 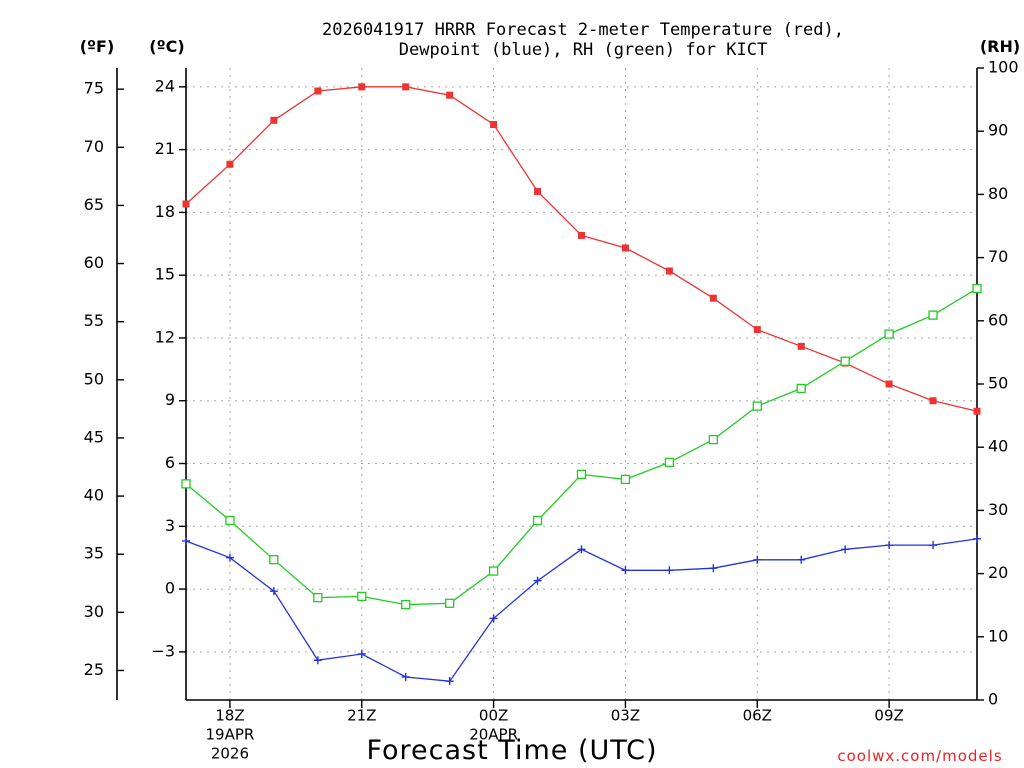 What do you see at coordinates (94, 146) in the screenshot?
I see `fahrenheit-tick-label: 70` at bounding box center [94, 146].